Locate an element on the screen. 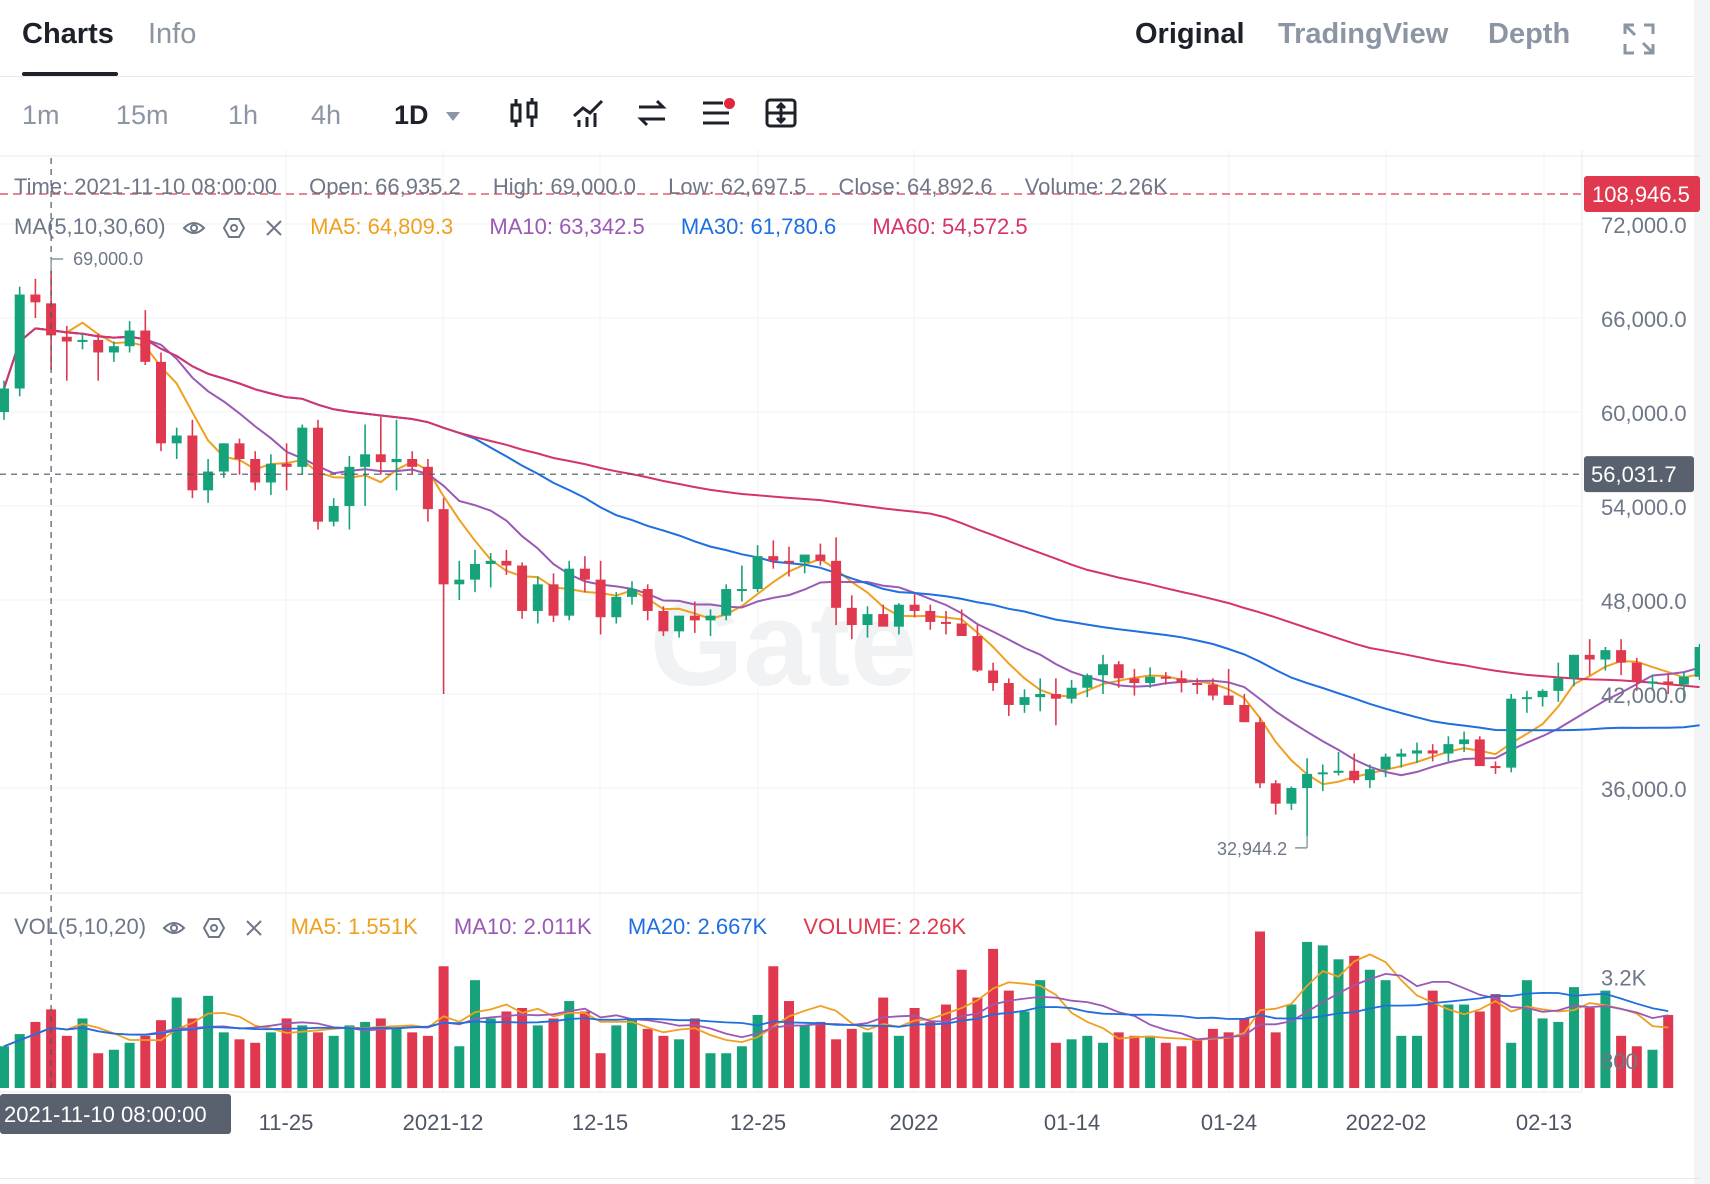 This screenshot has height=1184, width=1710. indicators-icon is located at coordinates (588, 113).